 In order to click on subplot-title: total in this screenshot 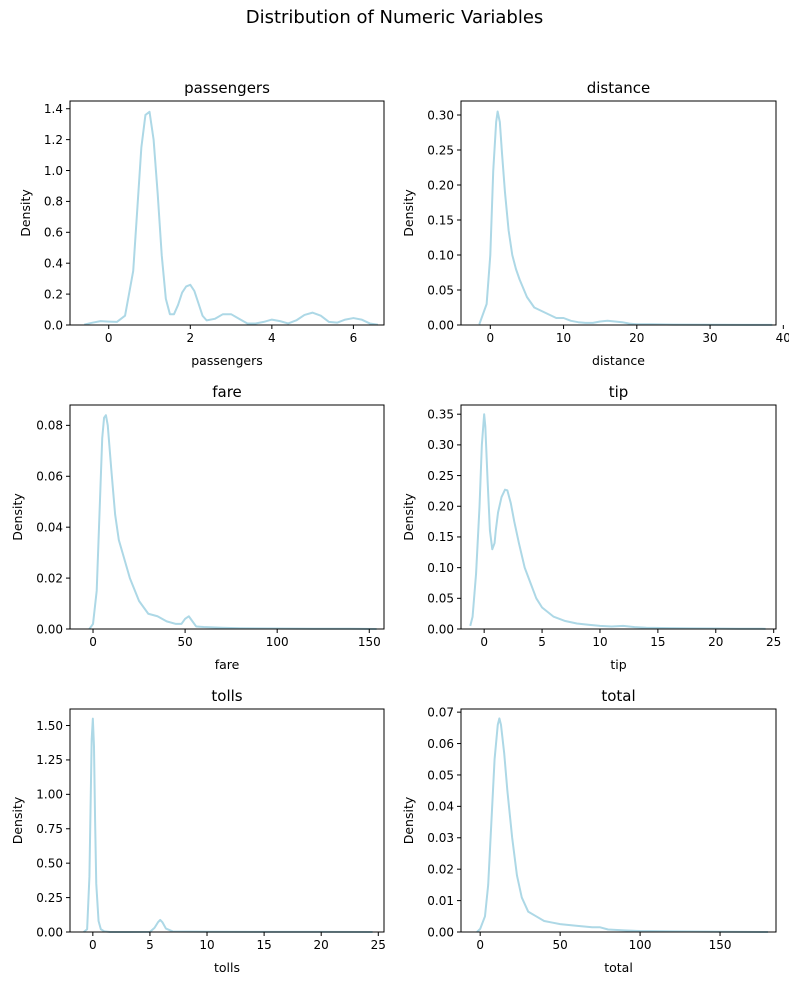, I will do `click(618, 696)`.